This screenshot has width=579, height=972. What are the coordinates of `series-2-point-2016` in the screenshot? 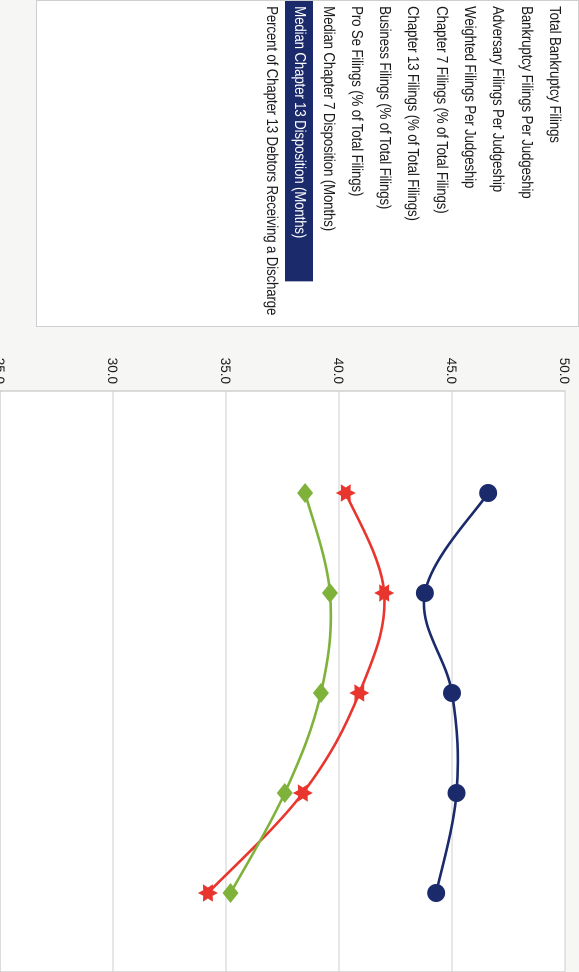 It's located at (359, 693).